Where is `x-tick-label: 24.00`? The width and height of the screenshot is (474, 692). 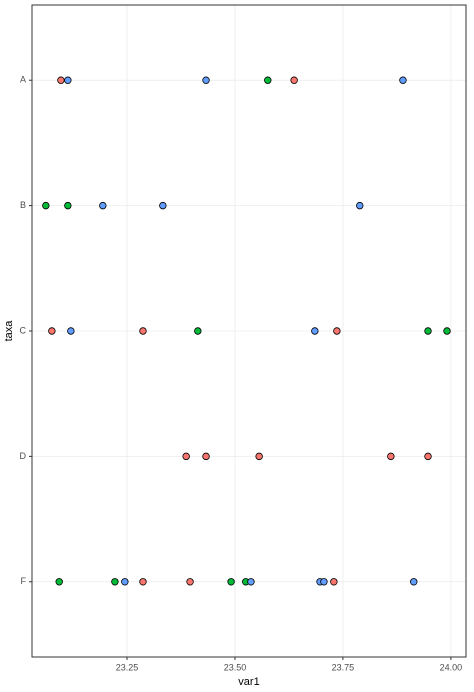 x-tick-label: 24.00 is located at coordinates (451, 667).